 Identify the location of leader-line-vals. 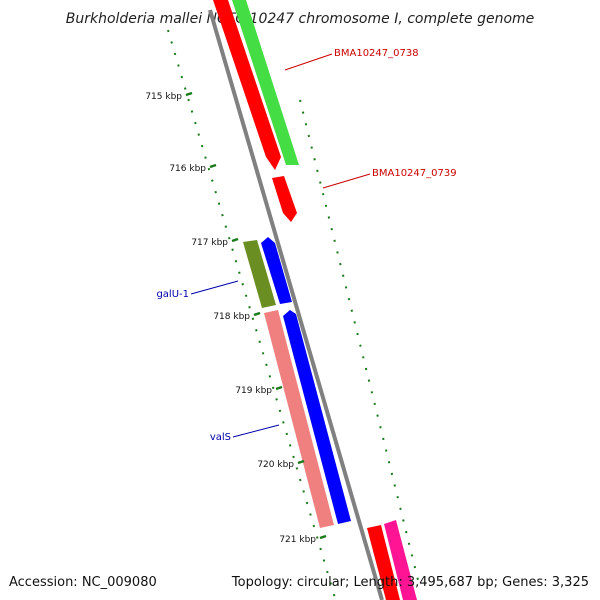
(256, 431).